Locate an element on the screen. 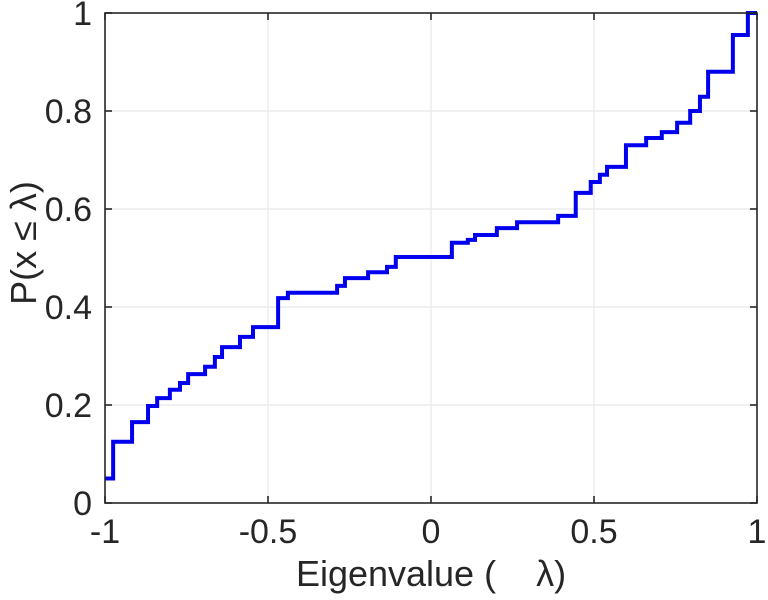  x-tick-label: 0 is located at coordinates (431, 532).